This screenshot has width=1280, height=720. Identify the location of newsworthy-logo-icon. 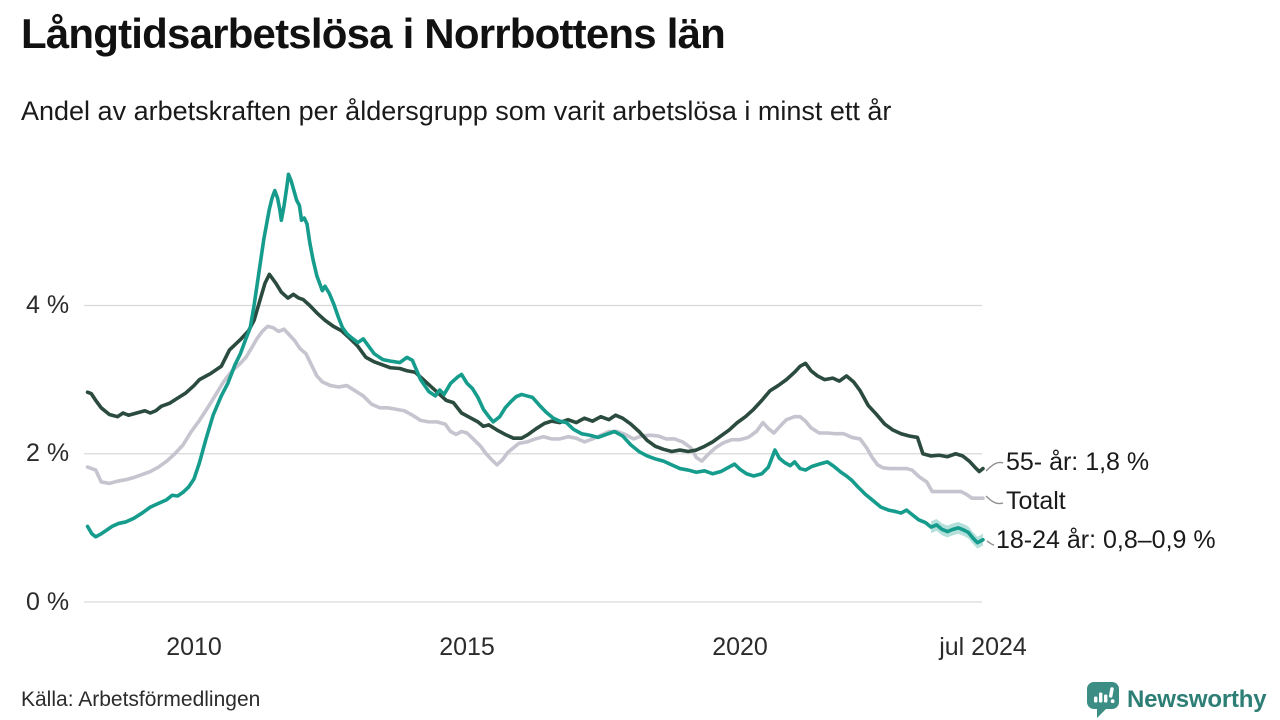
(1103, 700).